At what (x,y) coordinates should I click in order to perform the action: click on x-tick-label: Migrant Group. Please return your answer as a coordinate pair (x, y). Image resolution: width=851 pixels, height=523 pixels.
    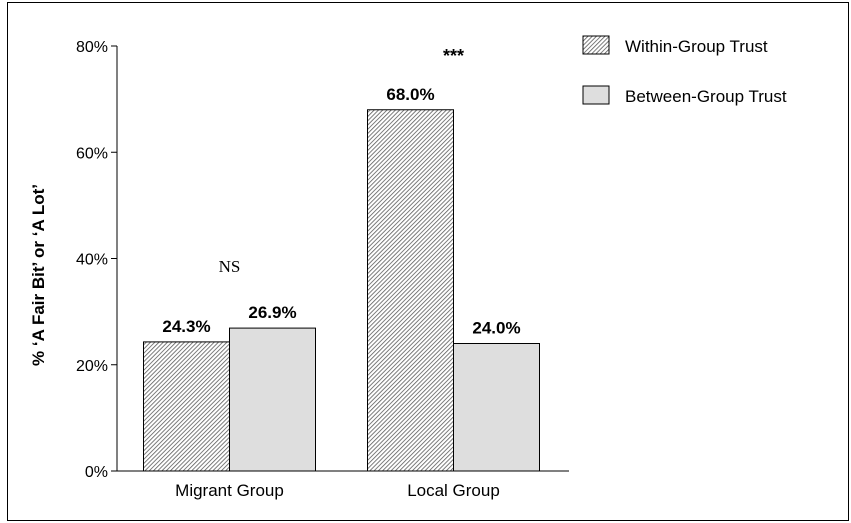
    Looking at the image, I should click on (229, 490).